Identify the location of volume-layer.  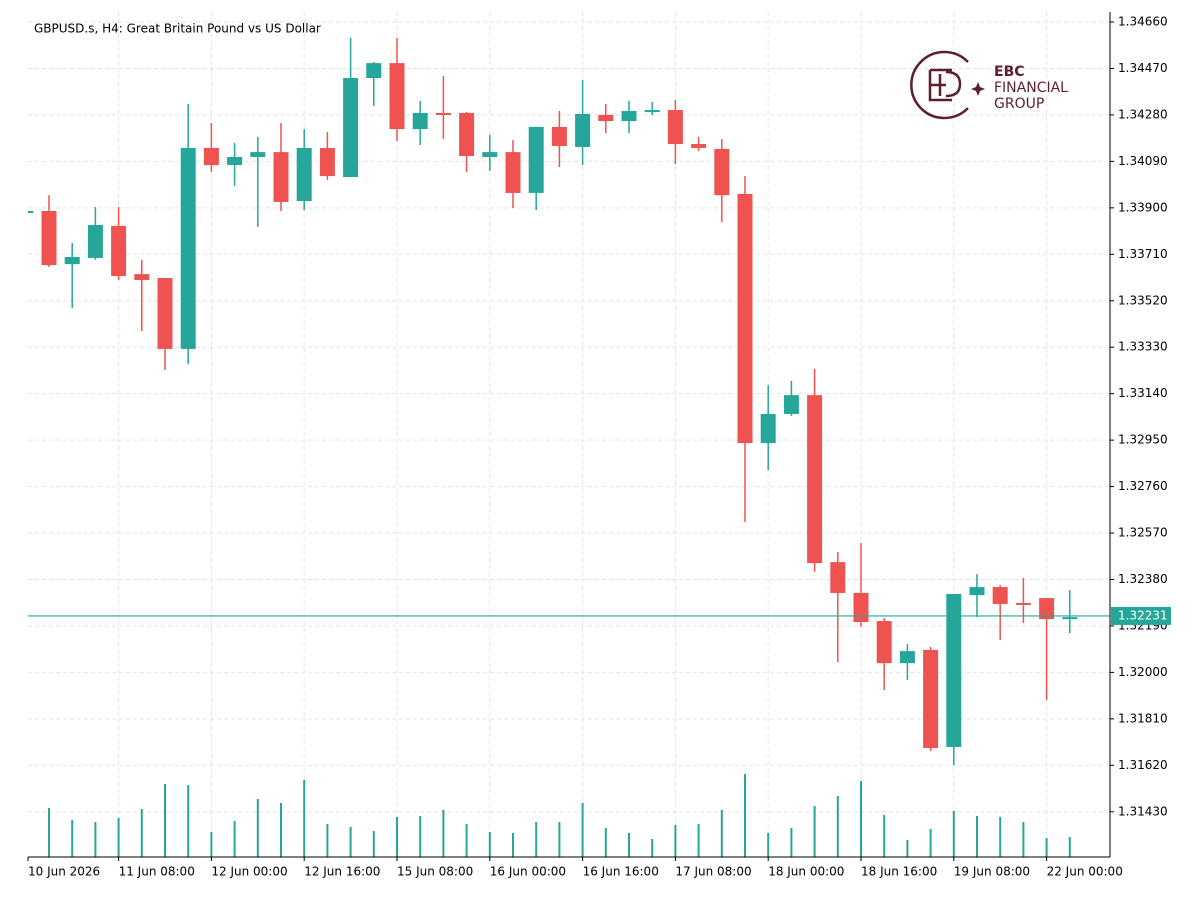
(559, 815).